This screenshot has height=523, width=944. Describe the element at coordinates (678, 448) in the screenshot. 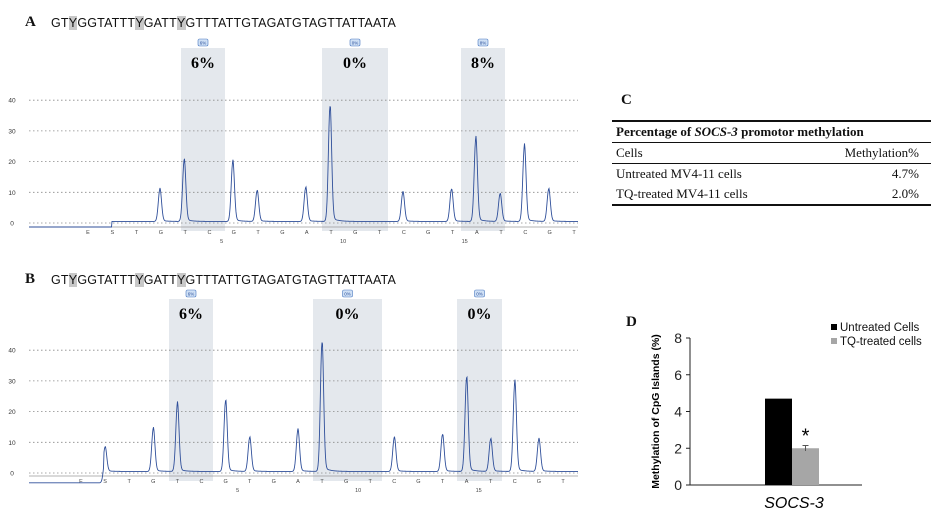

I see `y-tick-label: 2` at that location.